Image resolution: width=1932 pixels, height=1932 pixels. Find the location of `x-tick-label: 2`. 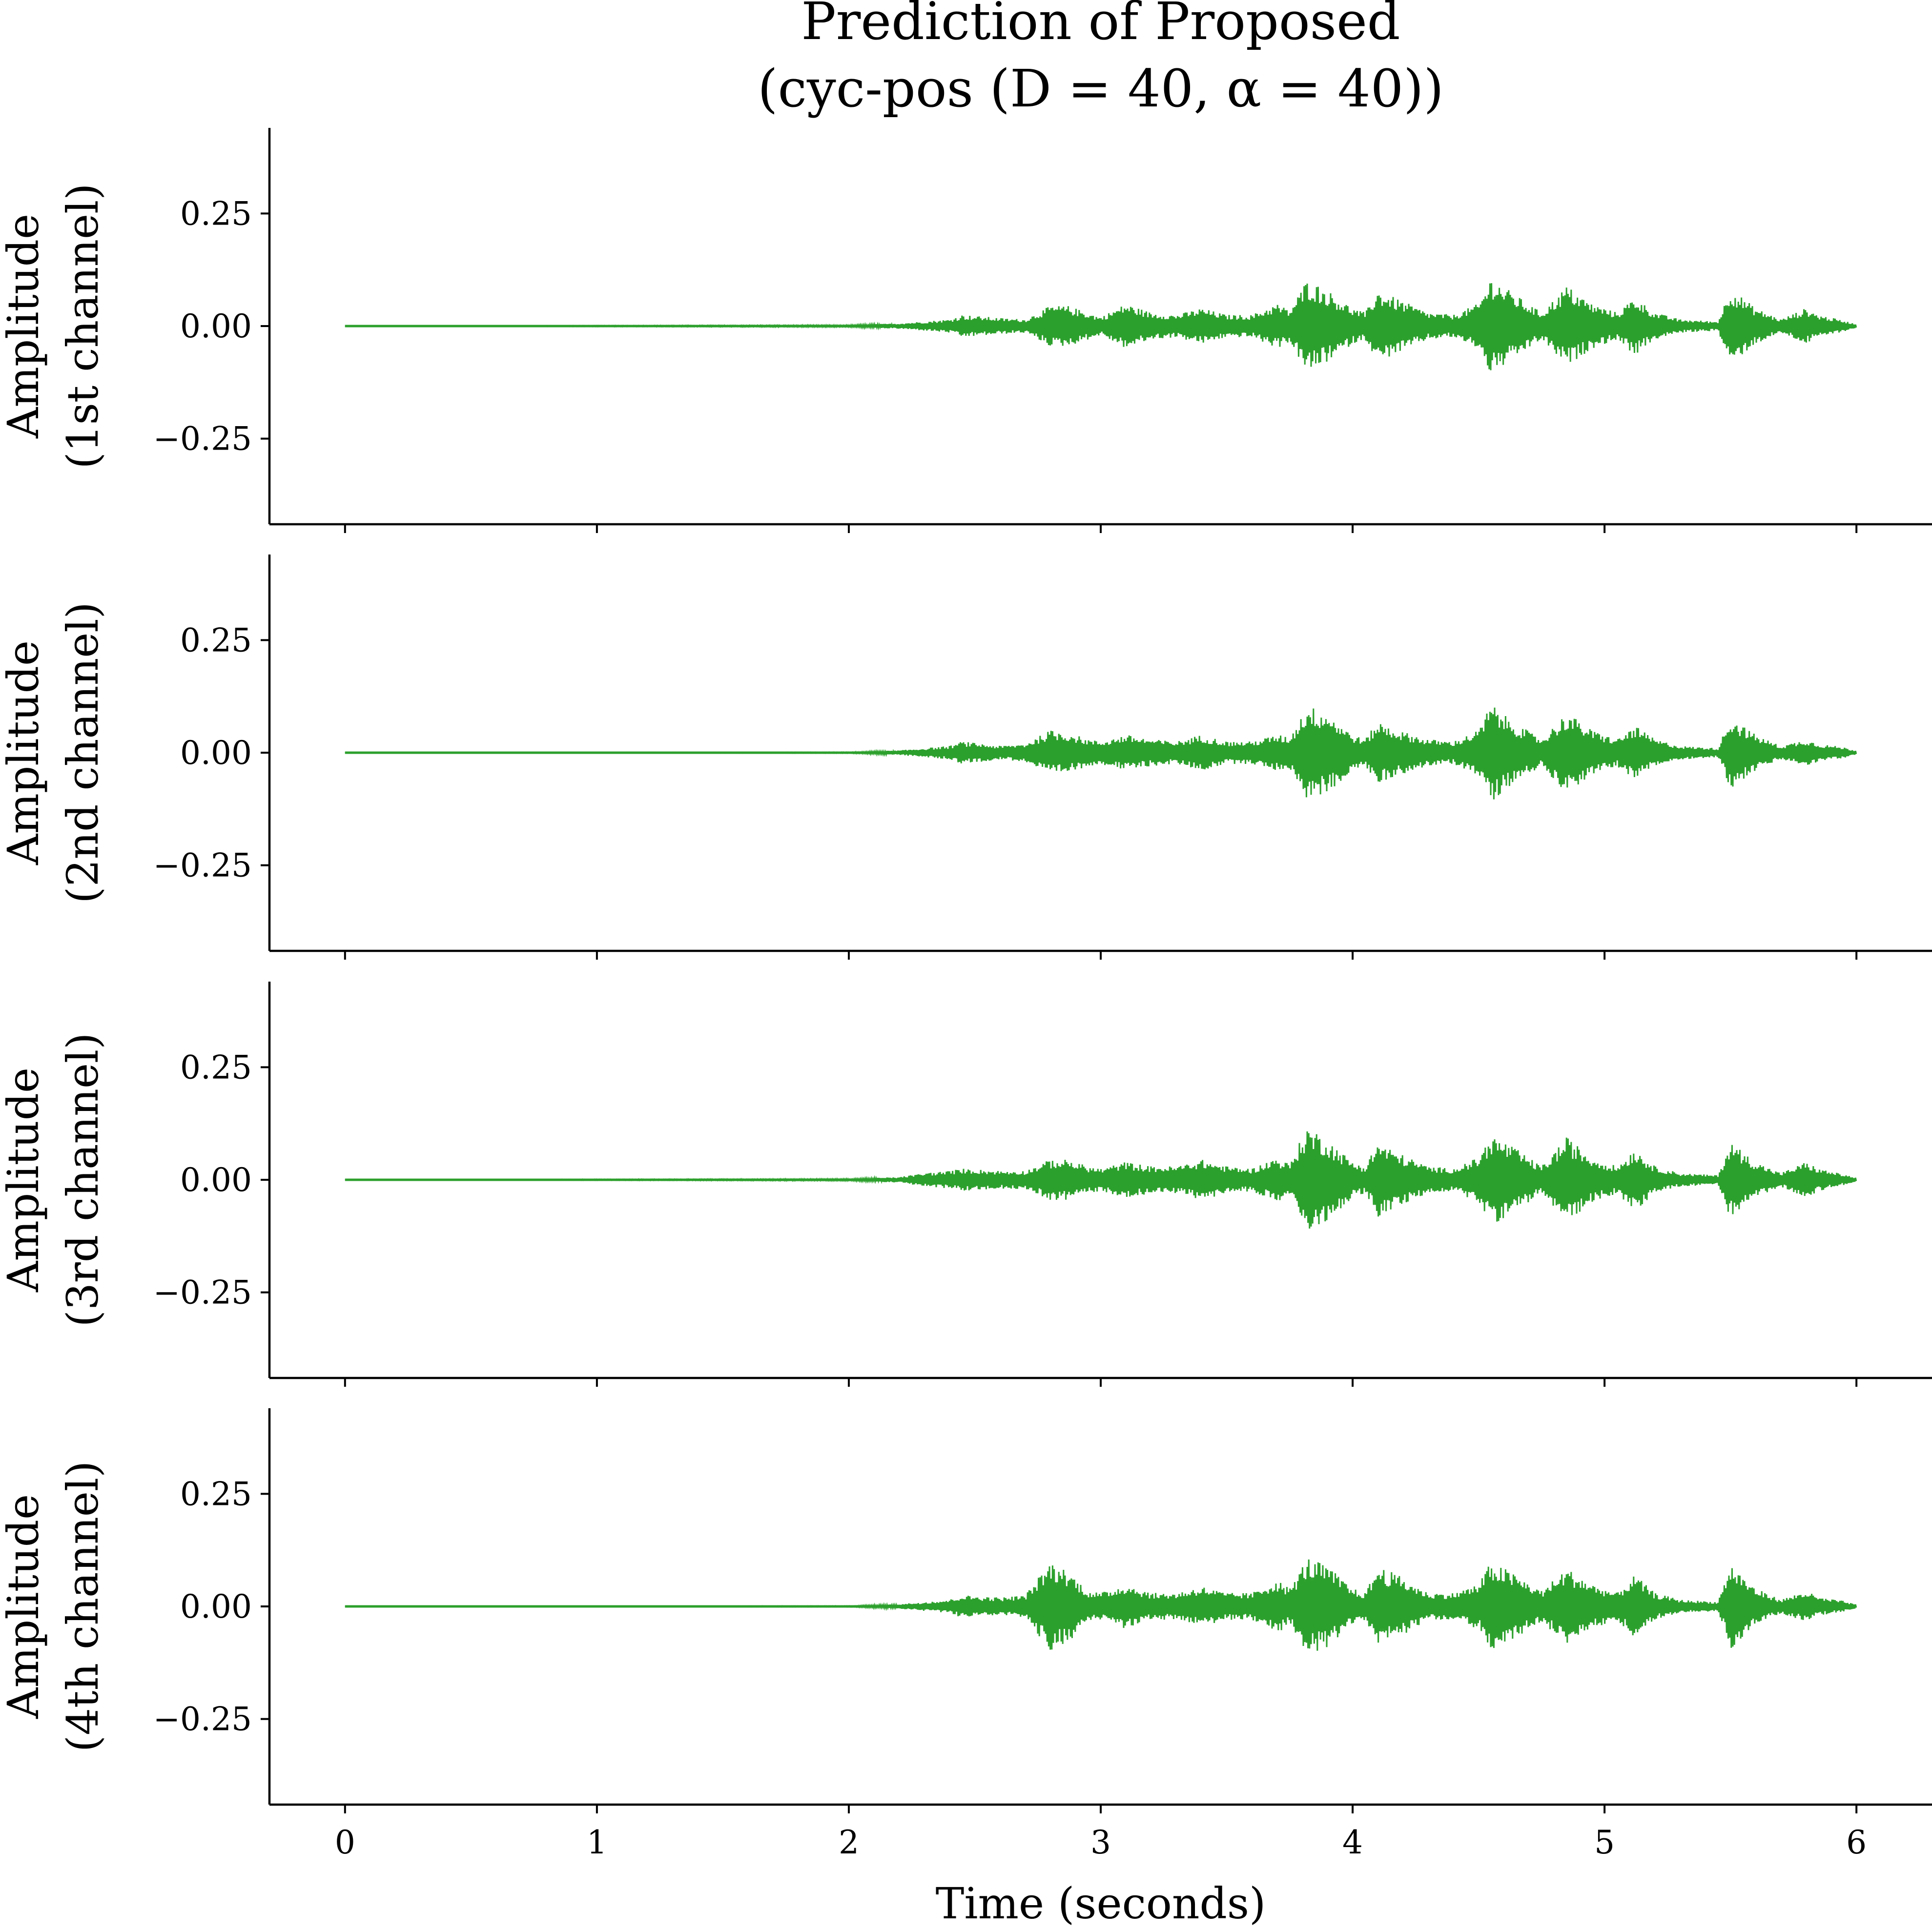

x-tick-label: 2 is located at coordinates (849, 1842).